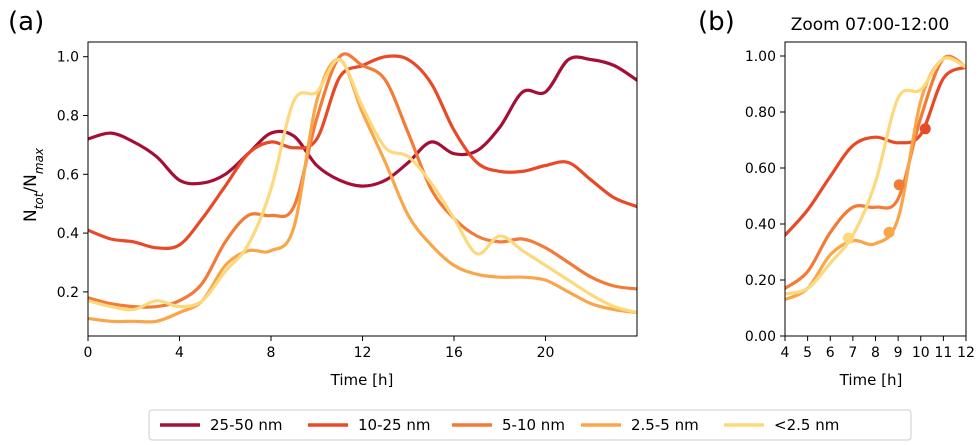 This screenshot has width=979, height=445. What do you see at coordinates (785, 353) in the screenshot?
I see `panel-b-xtick-label: 4` at bounding box center [785, 353].